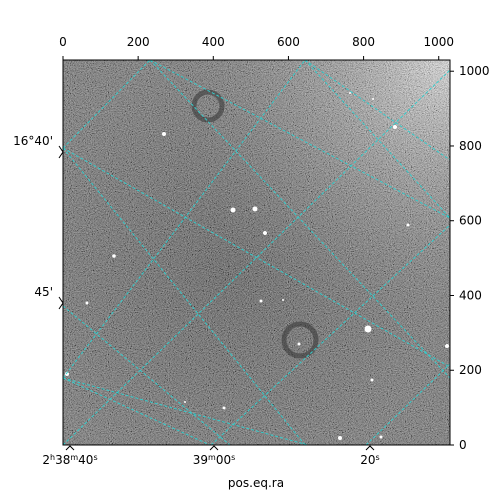  I want to click on right-tick-label: 600, so click(470, 221).